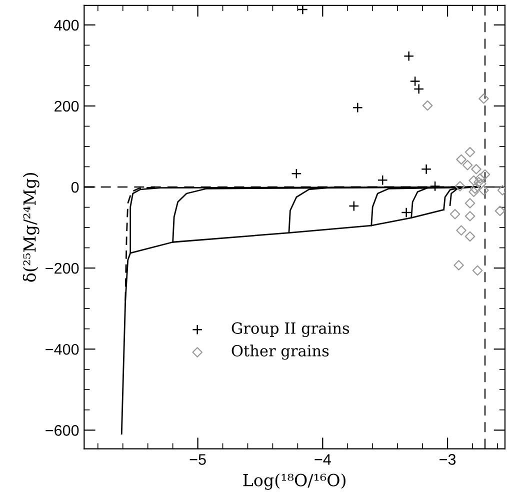 This screenshot has width=507, height=497. Describe the element at coordinates (62, 349) in the screenshot. I see `y-tick-label: −400` at that location.